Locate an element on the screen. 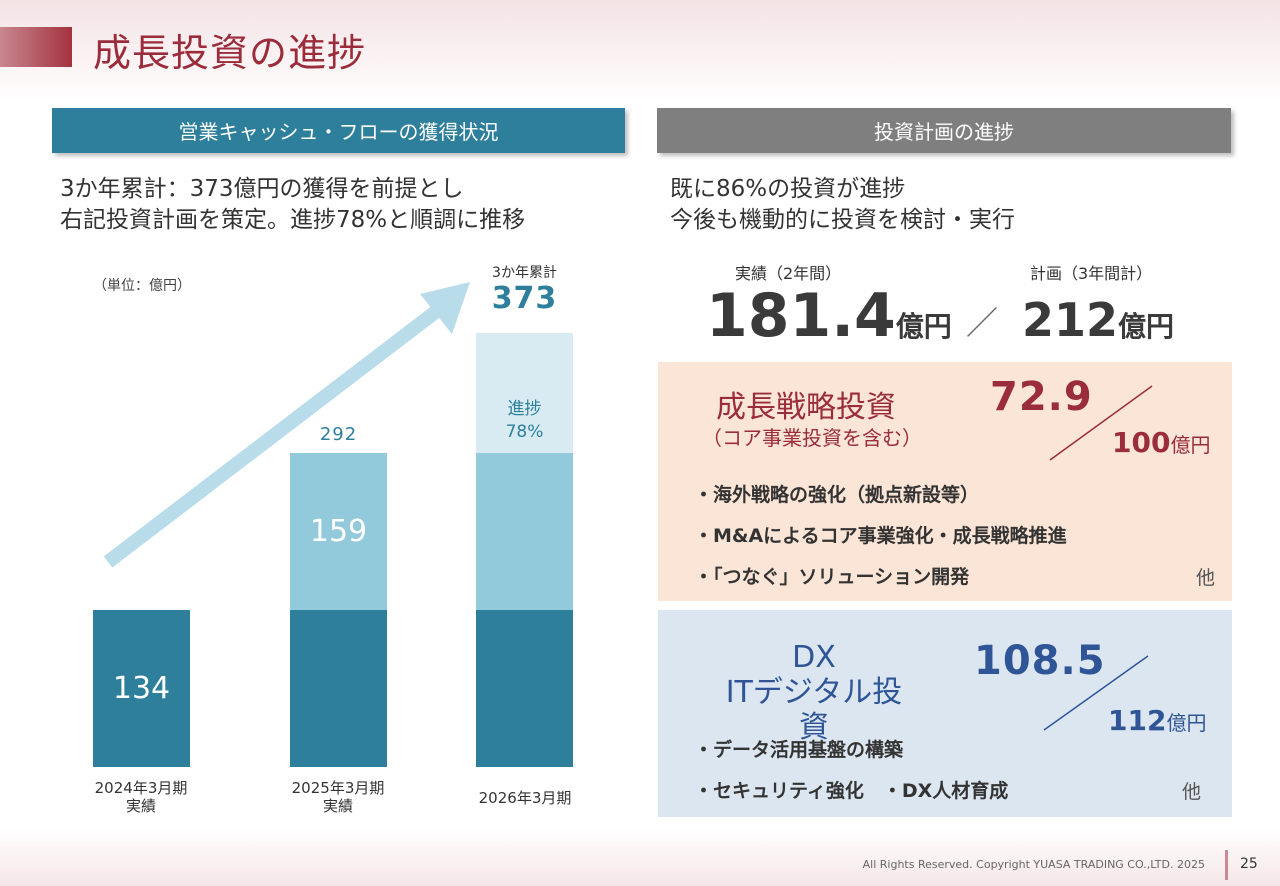 Image resolution: width=1280 pixels, height=886 pixels. actual-total: 181.4億円 is located at coordinates (829, 321).